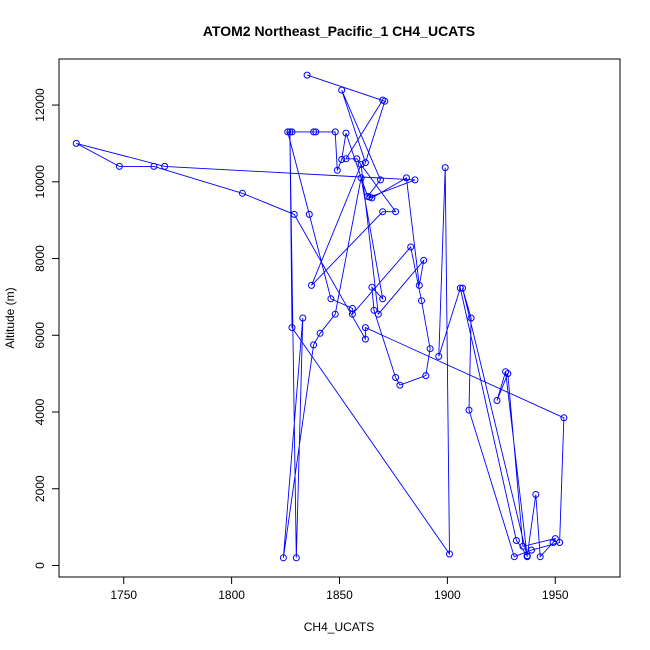  What do you see at coordinates (339, 595) in the screenshot?
I see `x-tick-label: 1850` at bounding box center [339, 595].